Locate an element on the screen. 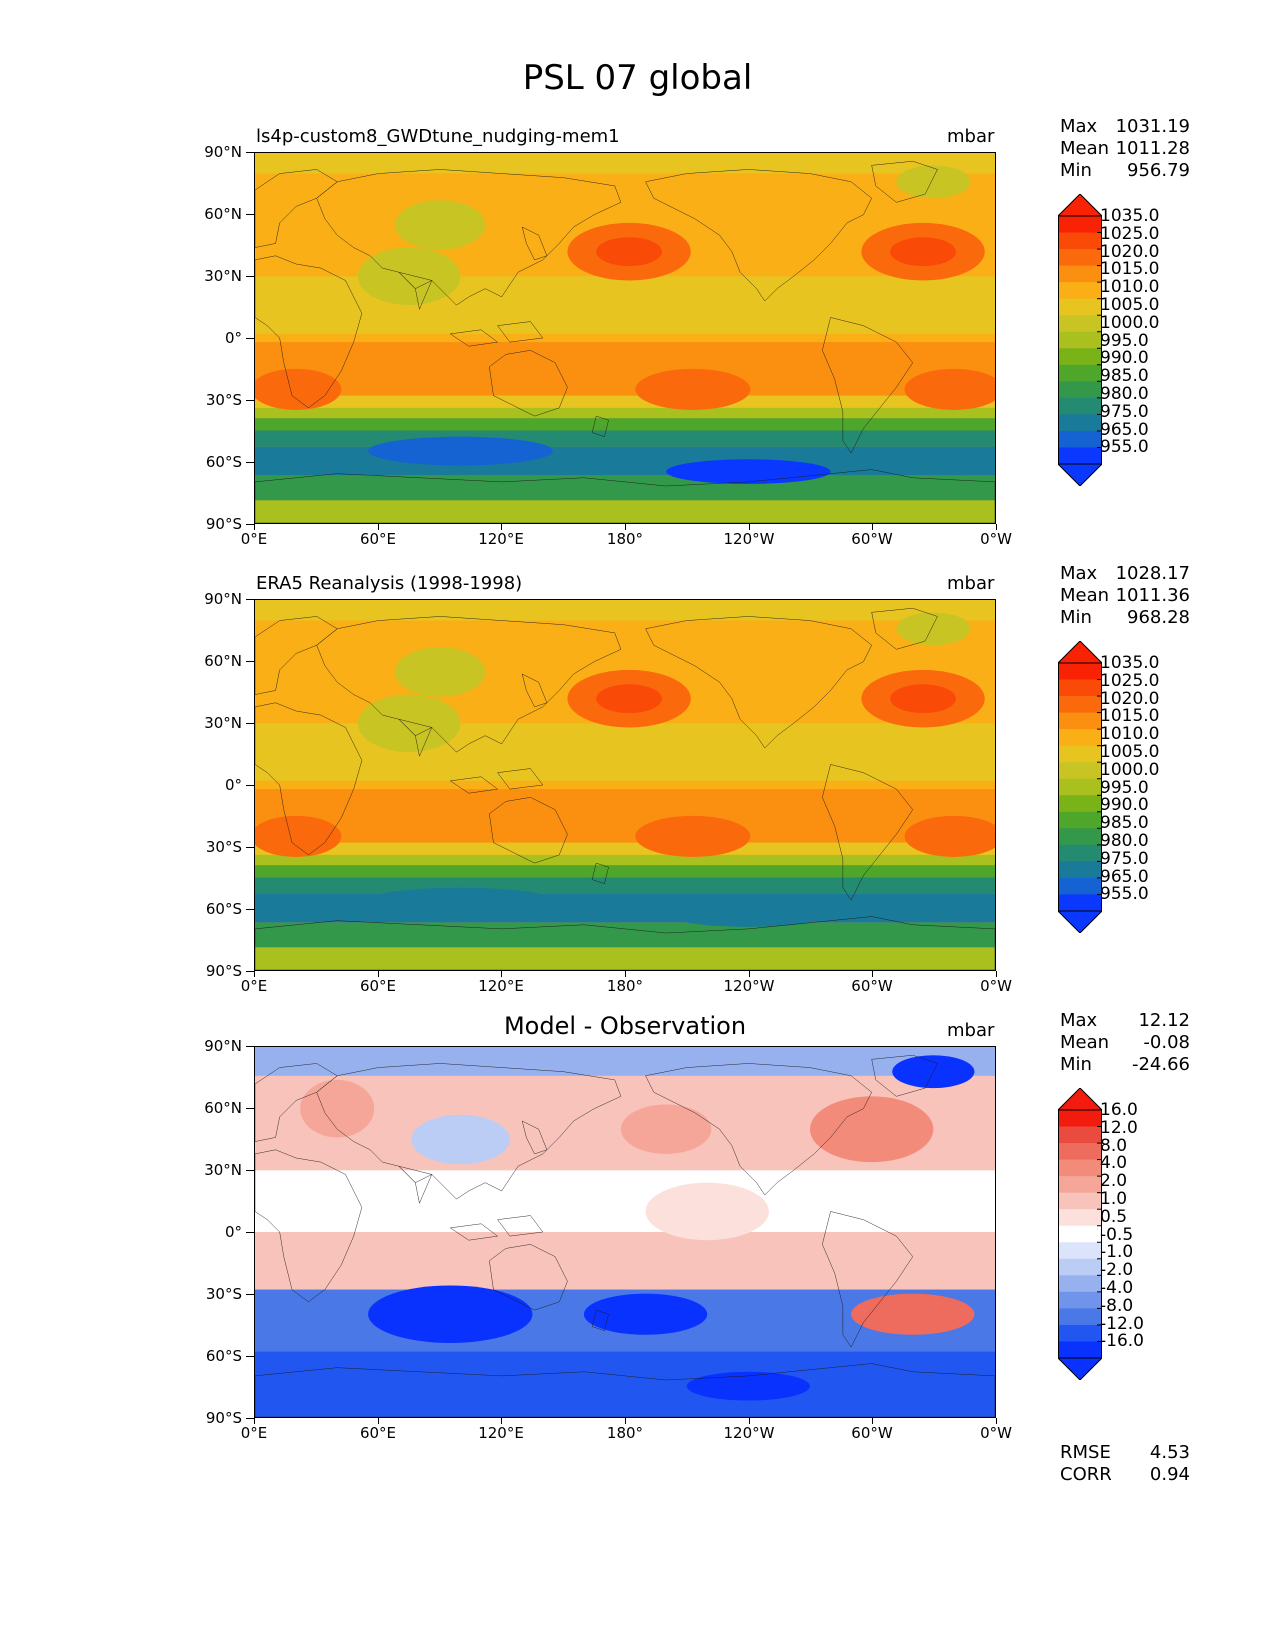  colorbar-tick-label: 975.0 is located at coordinates (1124, 411).